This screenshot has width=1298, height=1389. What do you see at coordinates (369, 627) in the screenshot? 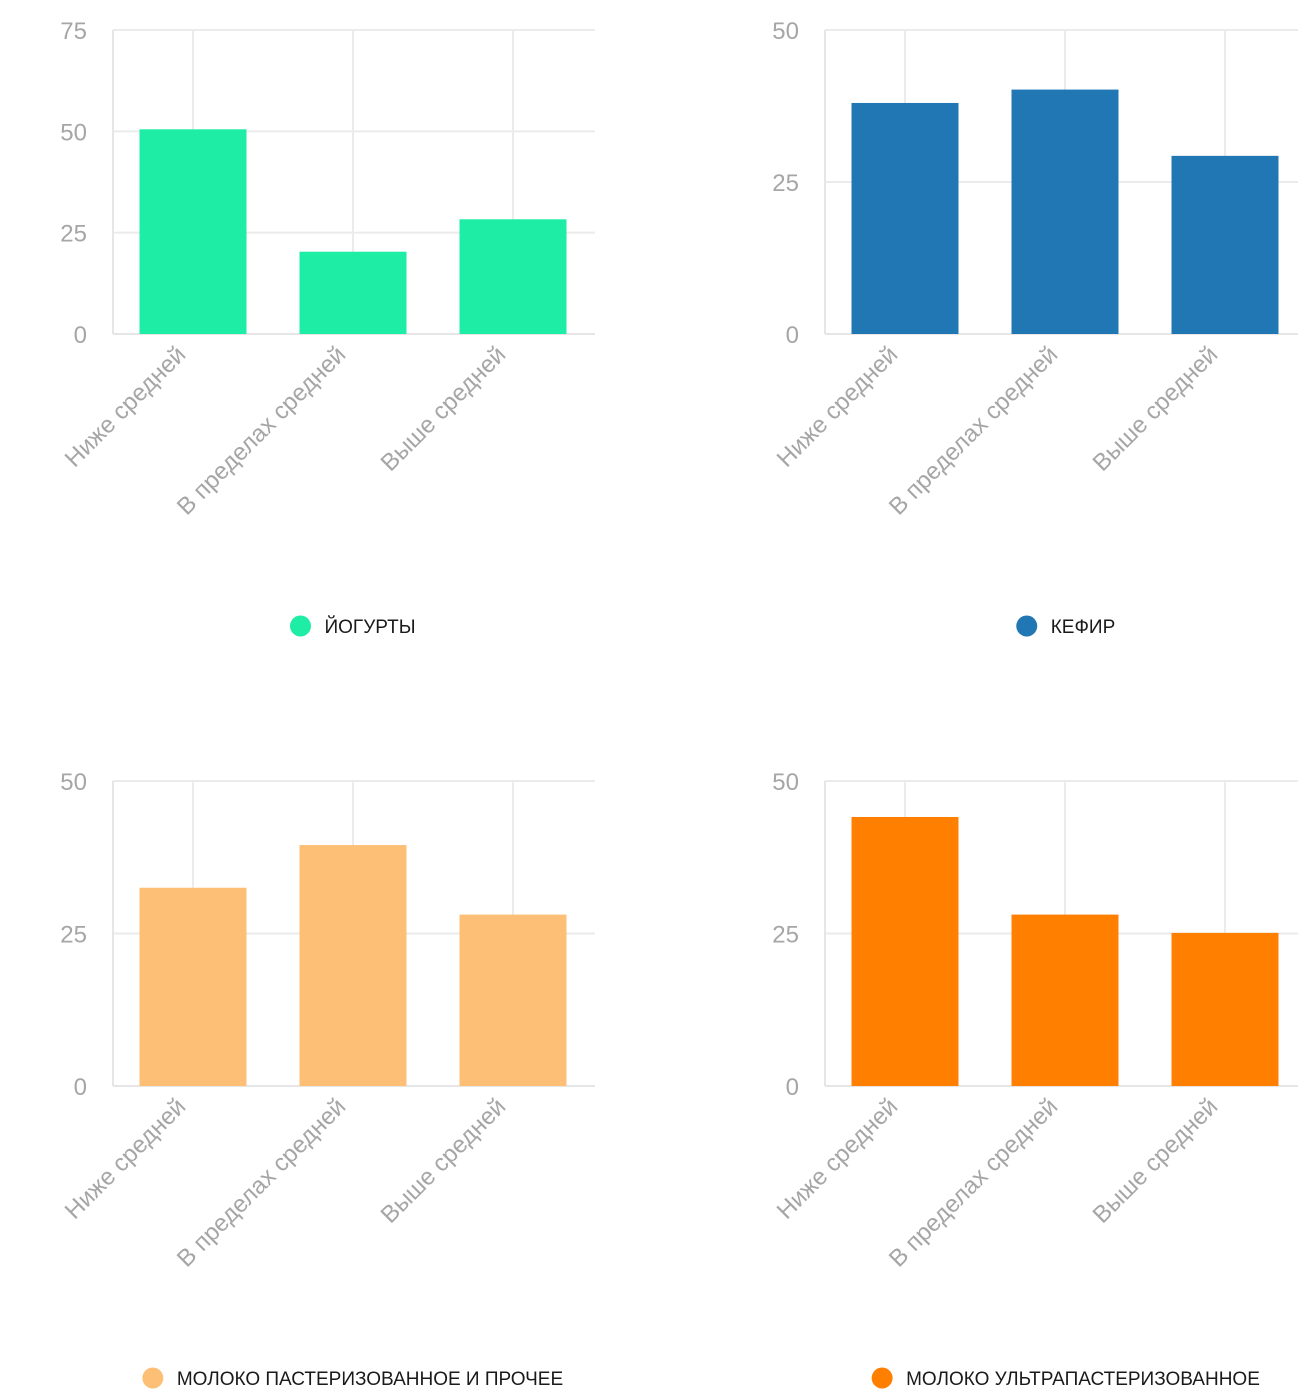
I see `legend-label: ЙОГУРТЫ` at bounding box center [369, 627].